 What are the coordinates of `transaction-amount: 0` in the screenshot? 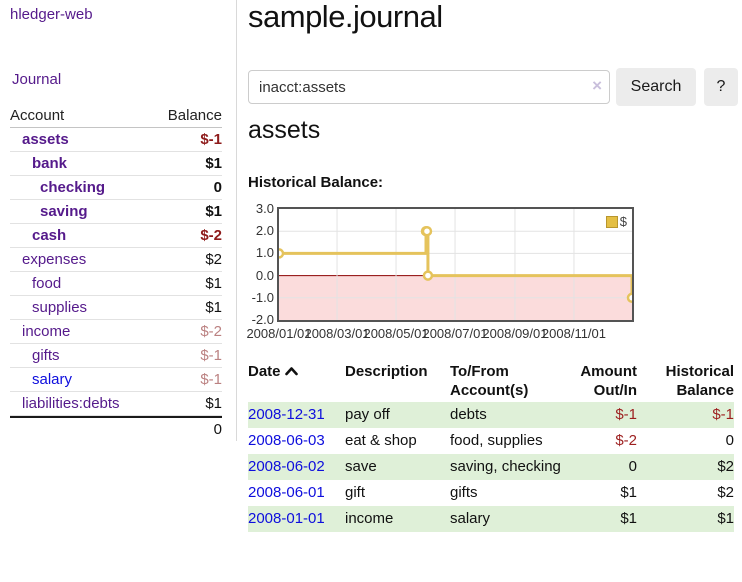 It's located at (632, 466).